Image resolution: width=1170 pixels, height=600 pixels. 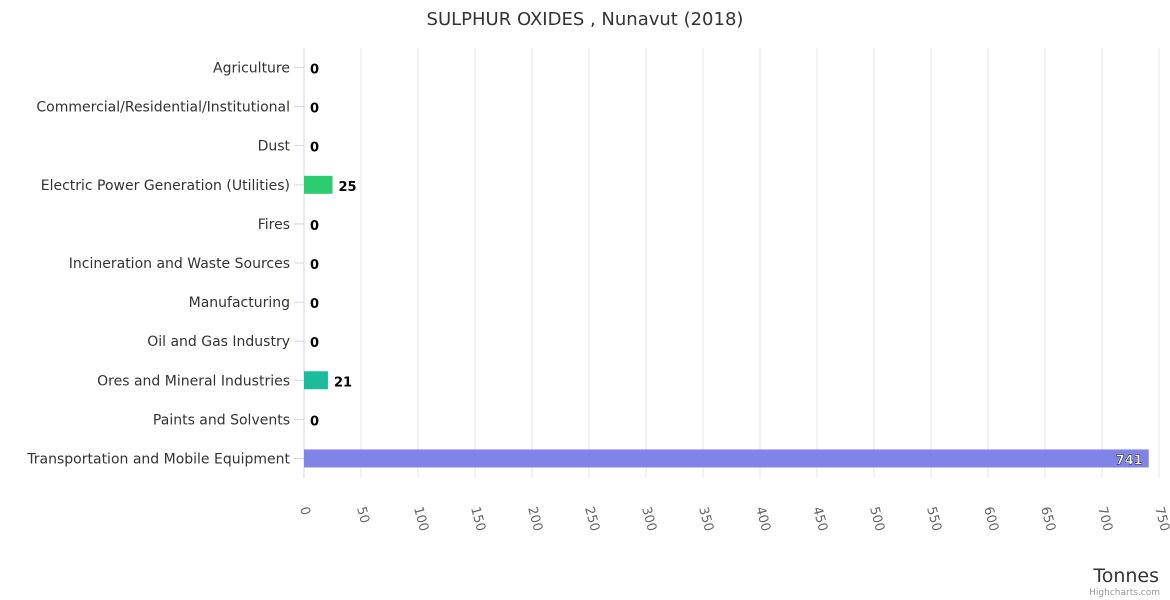 What do you see at coordinates (585, 19) in the screenshot?
I see `chart-title: SULPHUR OXIDES , Nunavut (2018)` at bounding box center [585, 19].